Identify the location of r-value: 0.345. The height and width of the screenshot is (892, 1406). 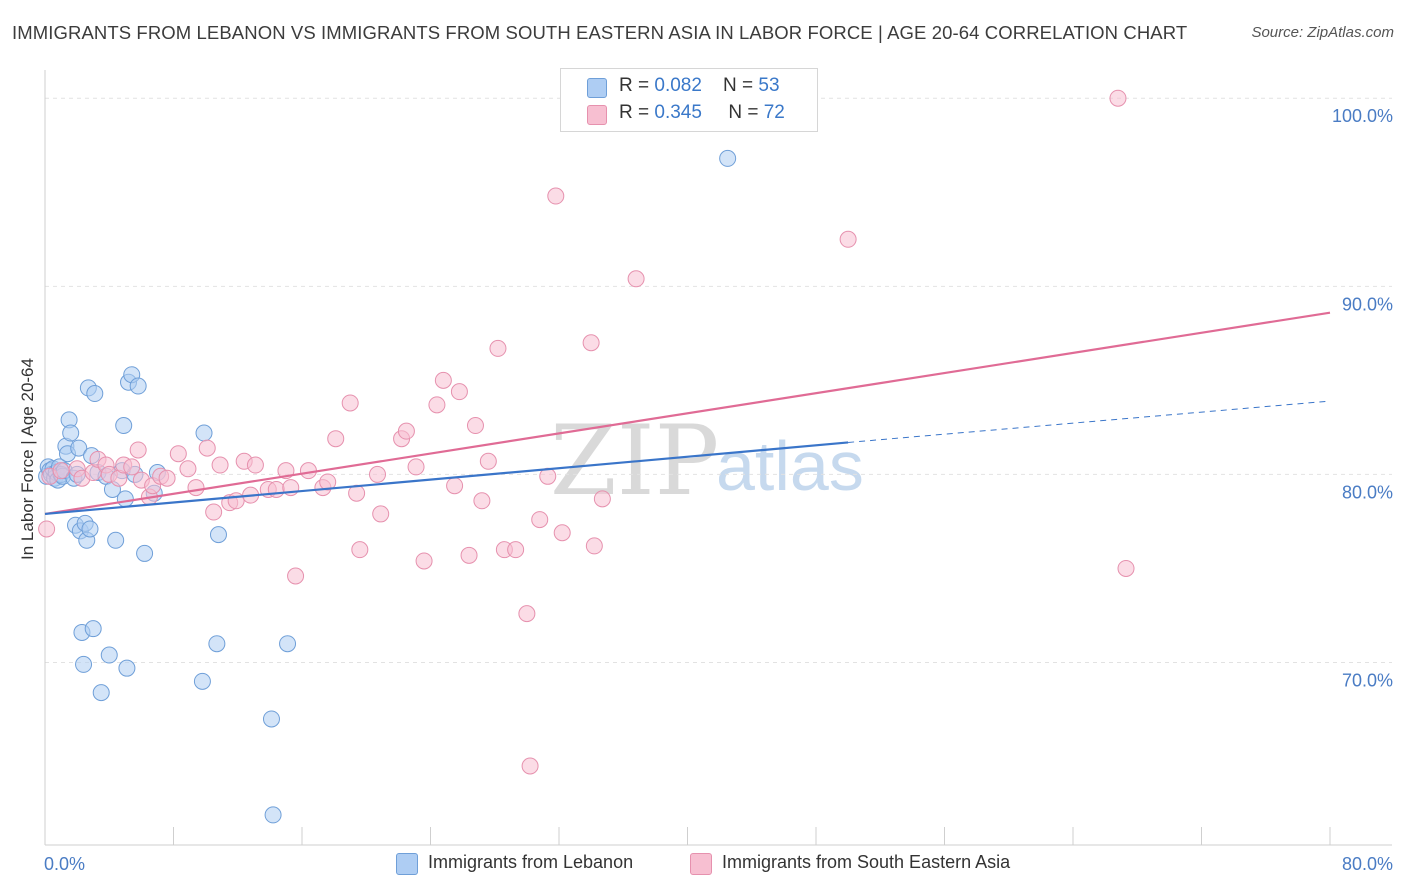
(678, 112).